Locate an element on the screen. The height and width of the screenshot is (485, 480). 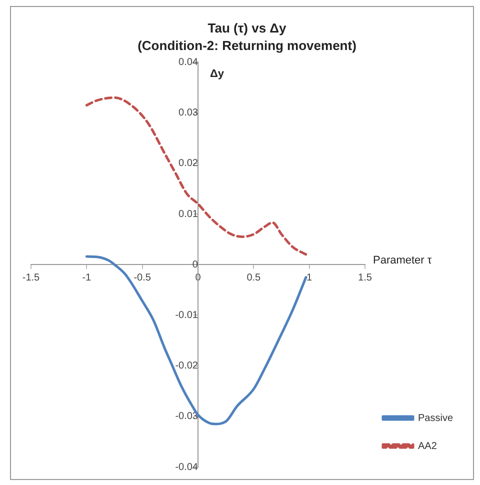
x-tick-label: -0.5 is located at coordinates (143, 278).